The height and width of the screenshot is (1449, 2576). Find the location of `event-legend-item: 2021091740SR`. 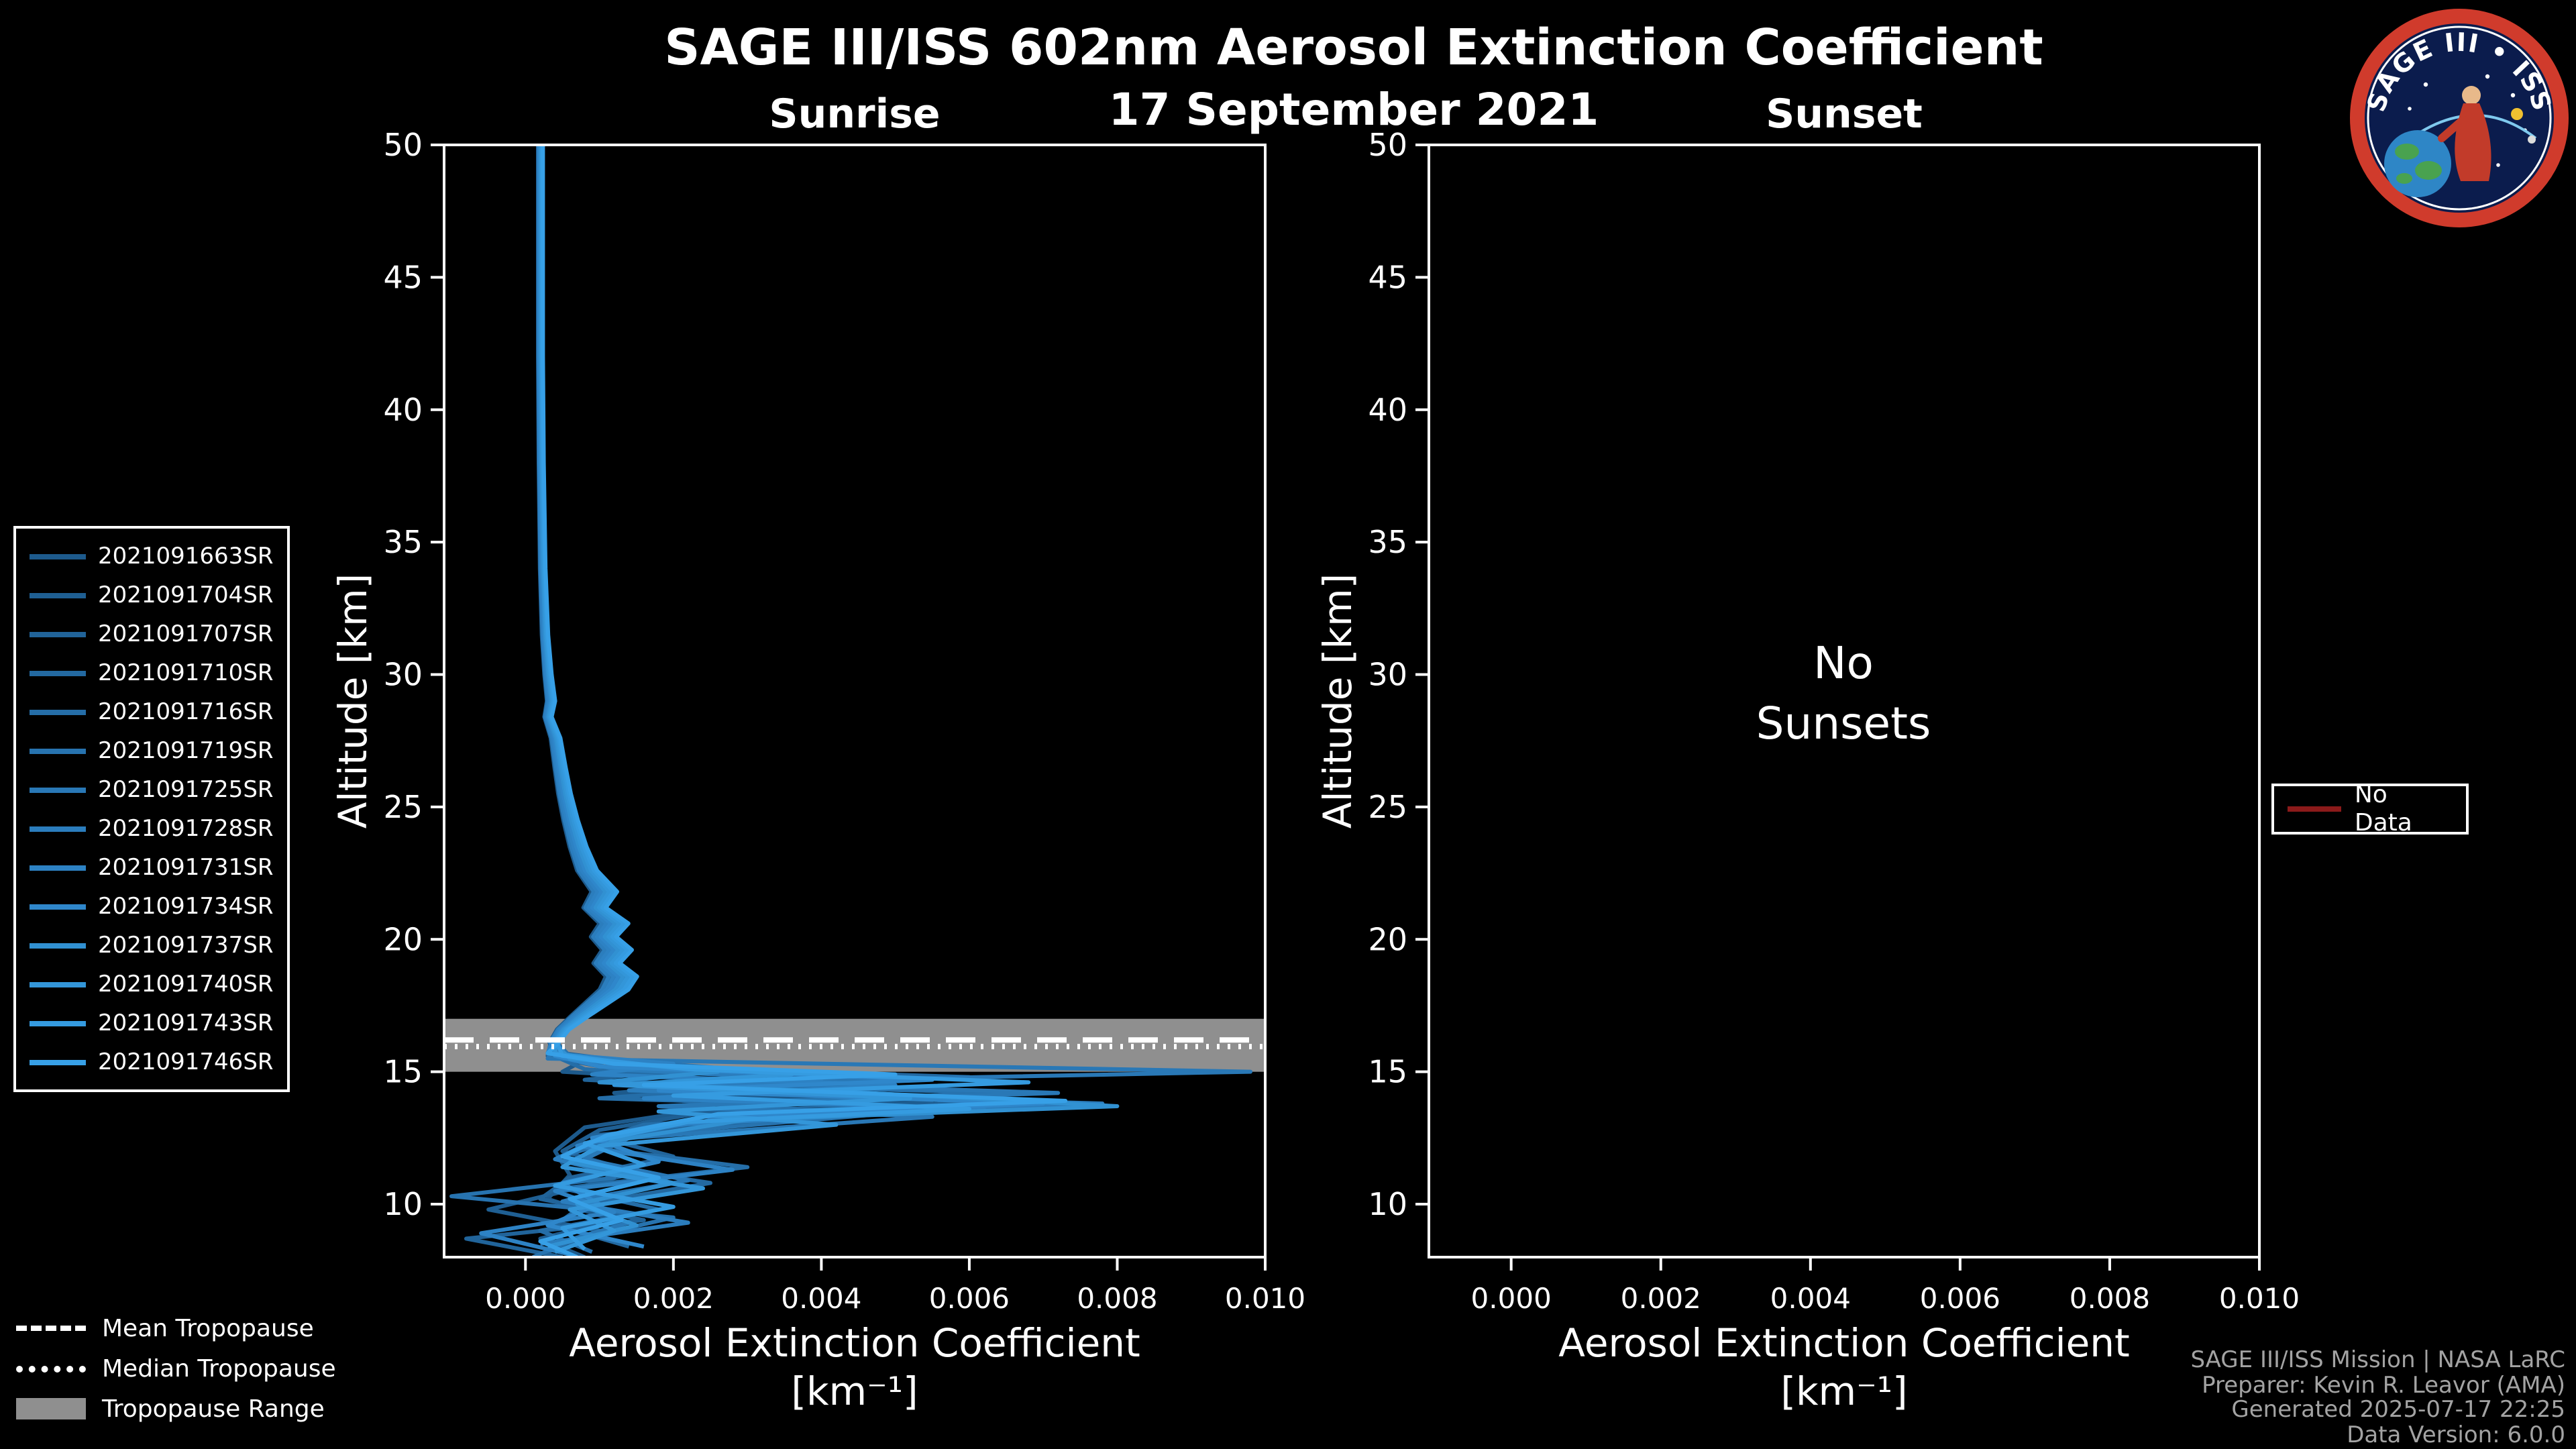

event-legend-item: 2021091740SR is located at coordinates (151, 984).